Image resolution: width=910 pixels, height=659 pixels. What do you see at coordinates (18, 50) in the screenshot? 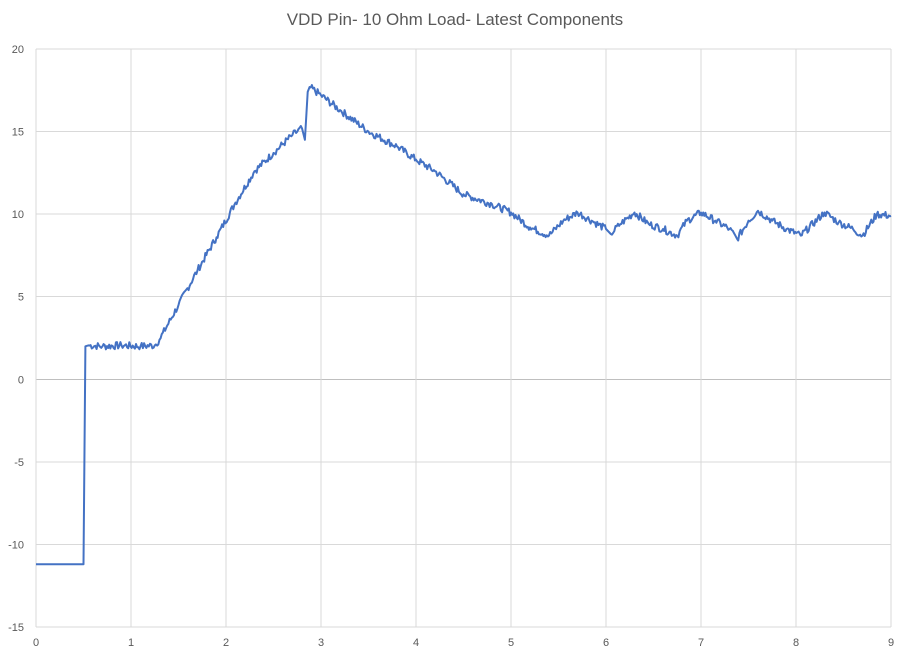
I see `y-tick-label: 20` at bounding box center [18, 50].